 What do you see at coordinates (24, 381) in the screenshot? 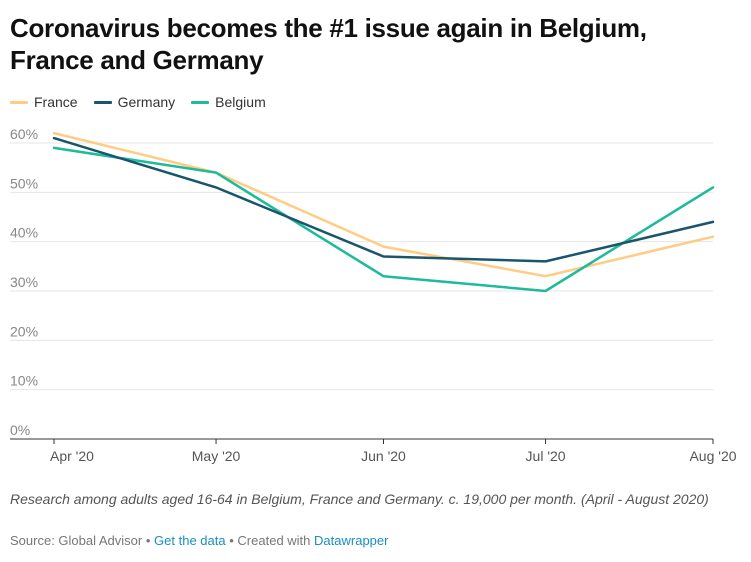
I see `y-tick-label: 10%` at bounding box center [24, 381].